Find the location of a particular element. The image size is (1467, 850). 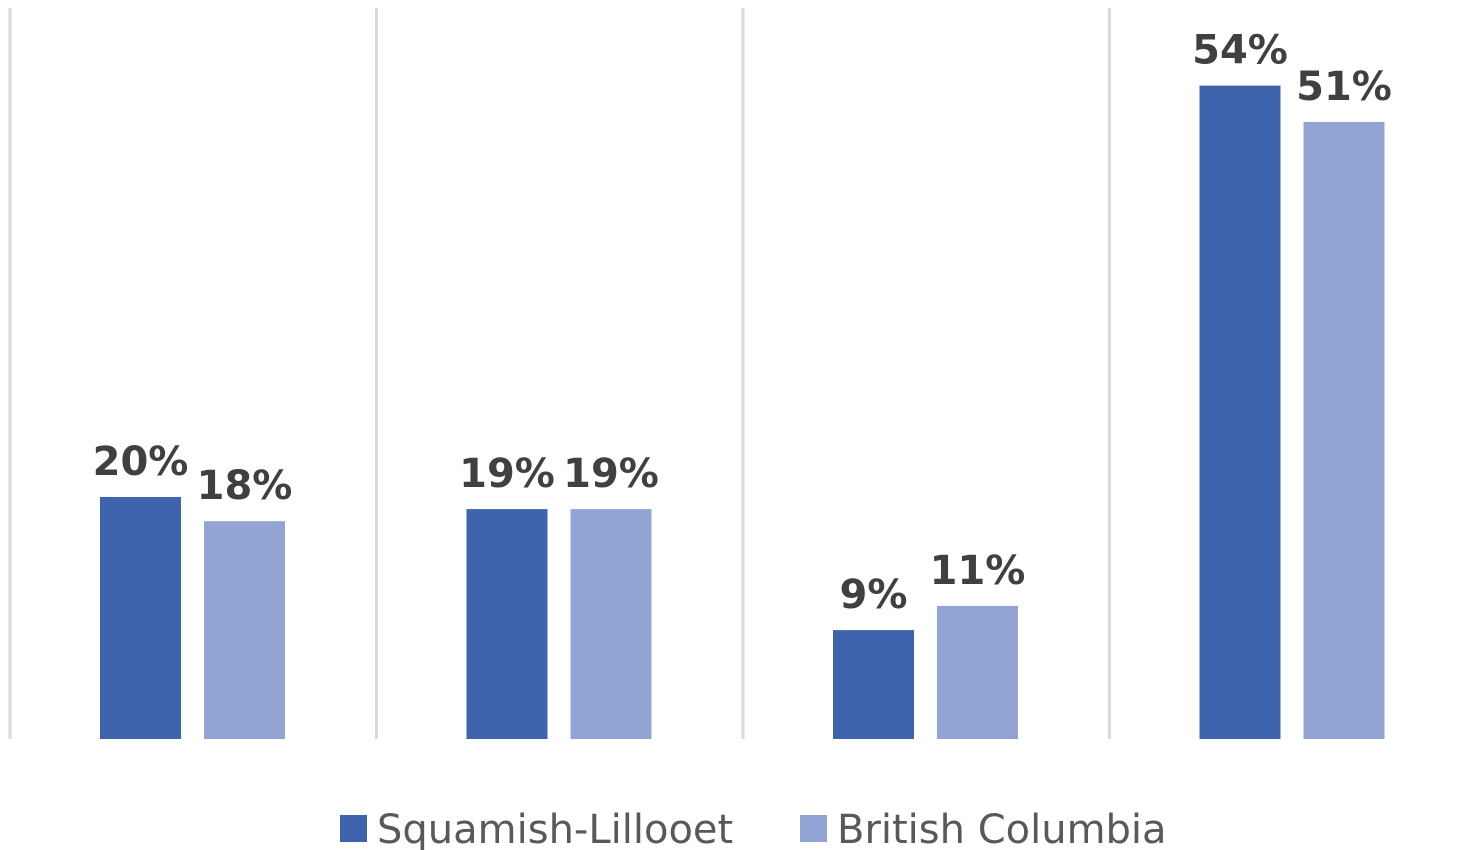

legend-label-british-columbia: British Columbia is located at coordinates (1002, 828).